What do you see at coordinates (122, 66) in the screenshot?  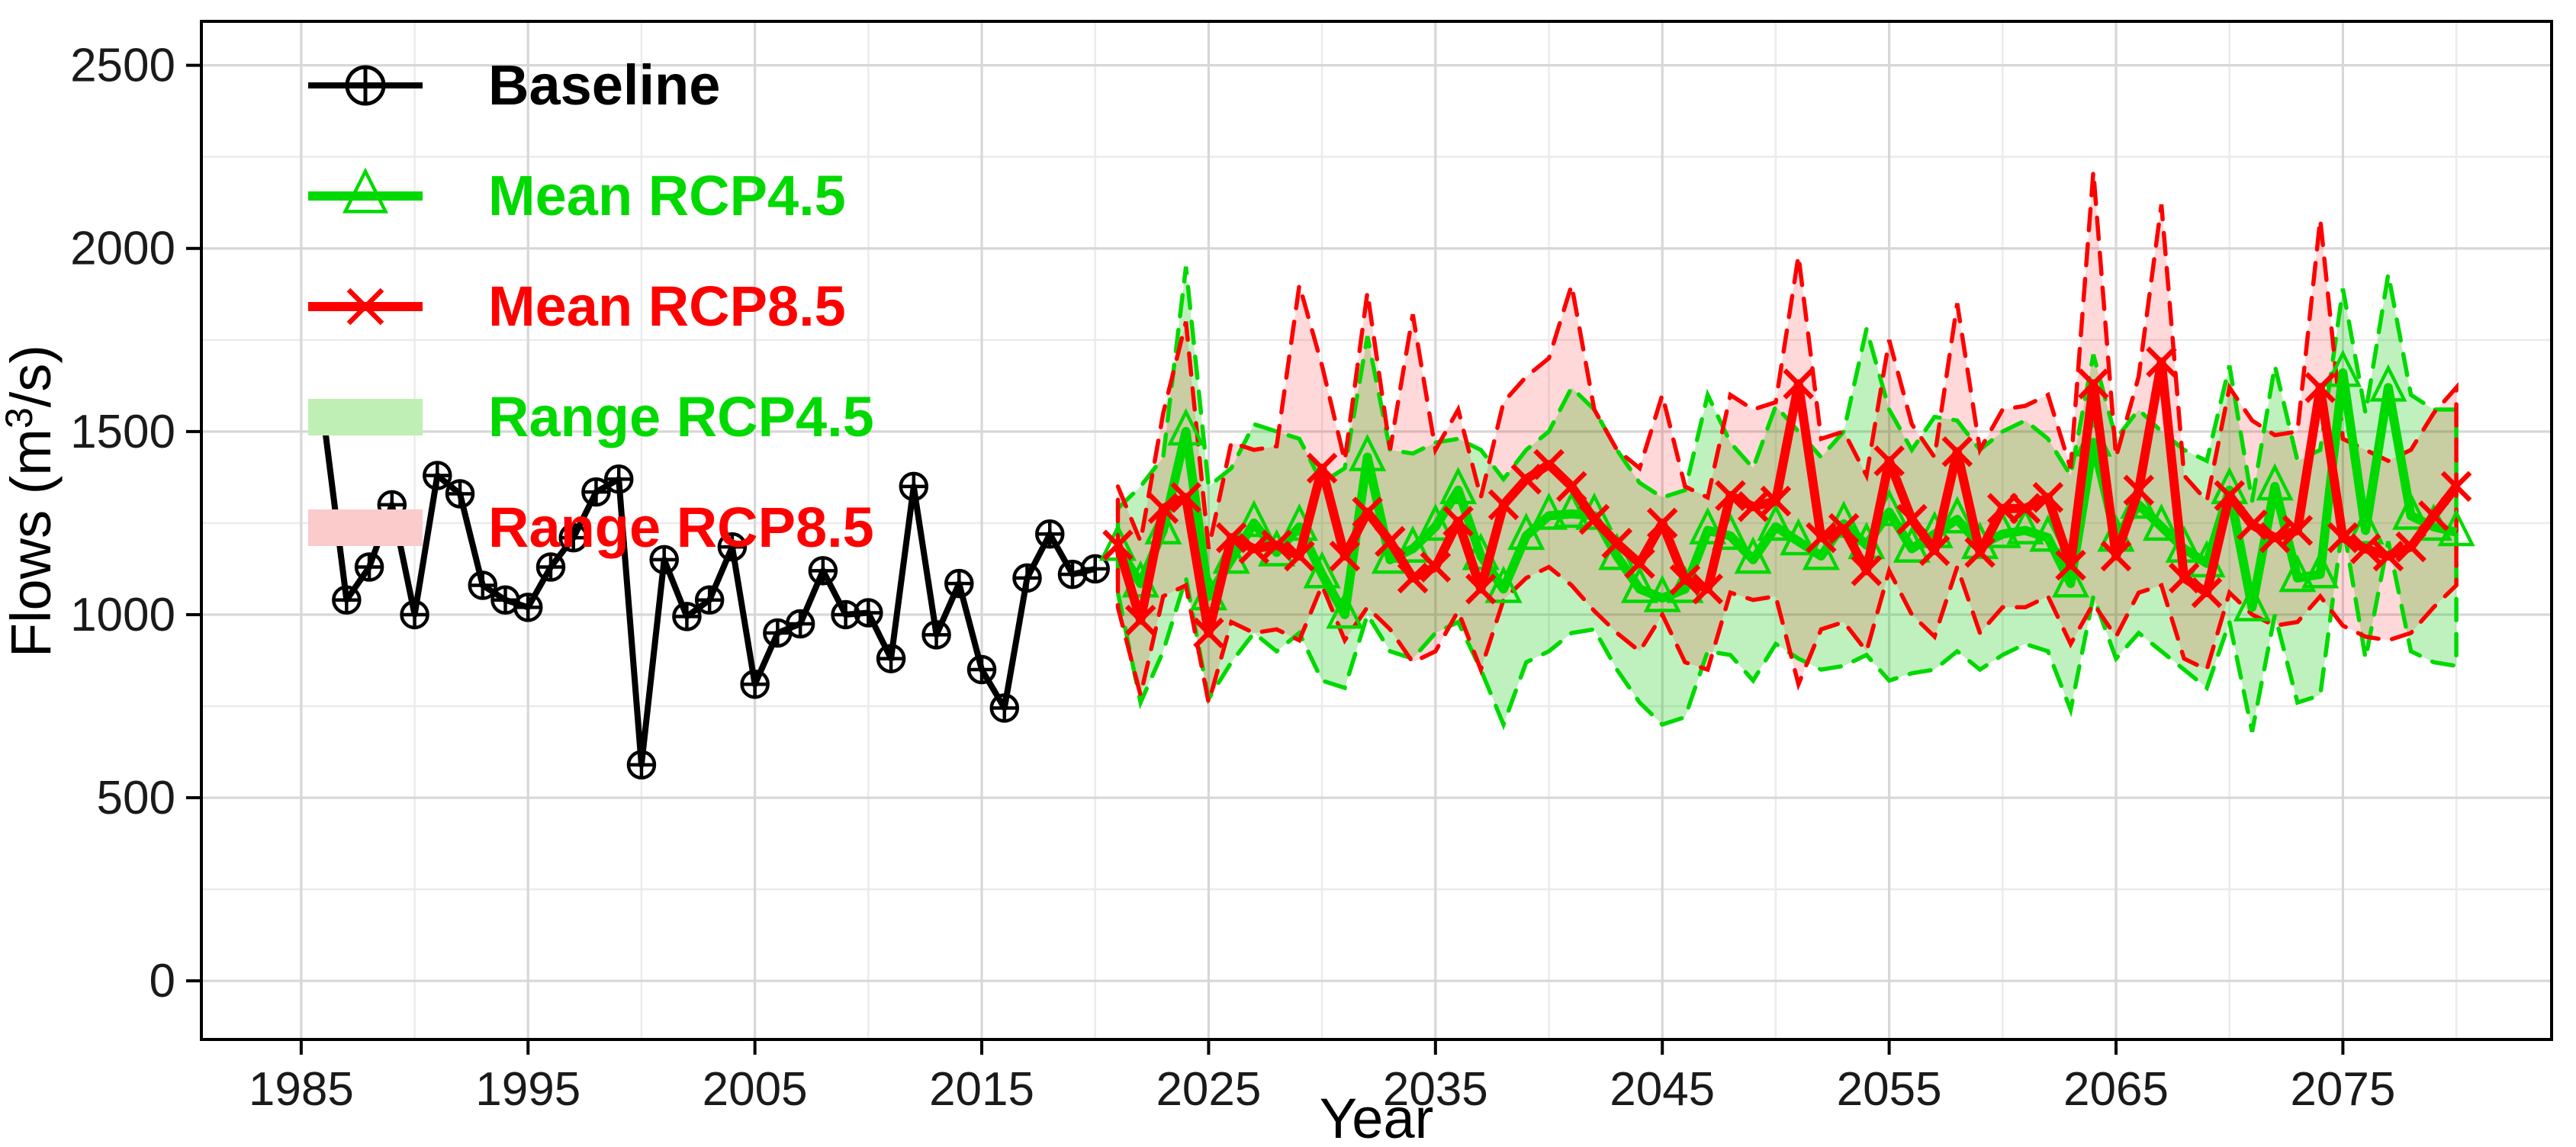 I see `y-tick-label: 2500` at bounding box center [122, 66].